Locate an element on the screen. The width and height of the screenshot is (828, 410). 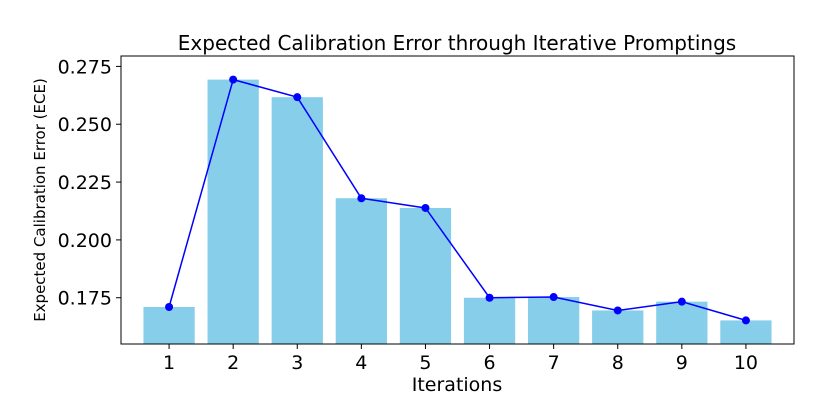
y-axis-label: Expected Calibration Error (ECE) is located at coordinates (40, 200).